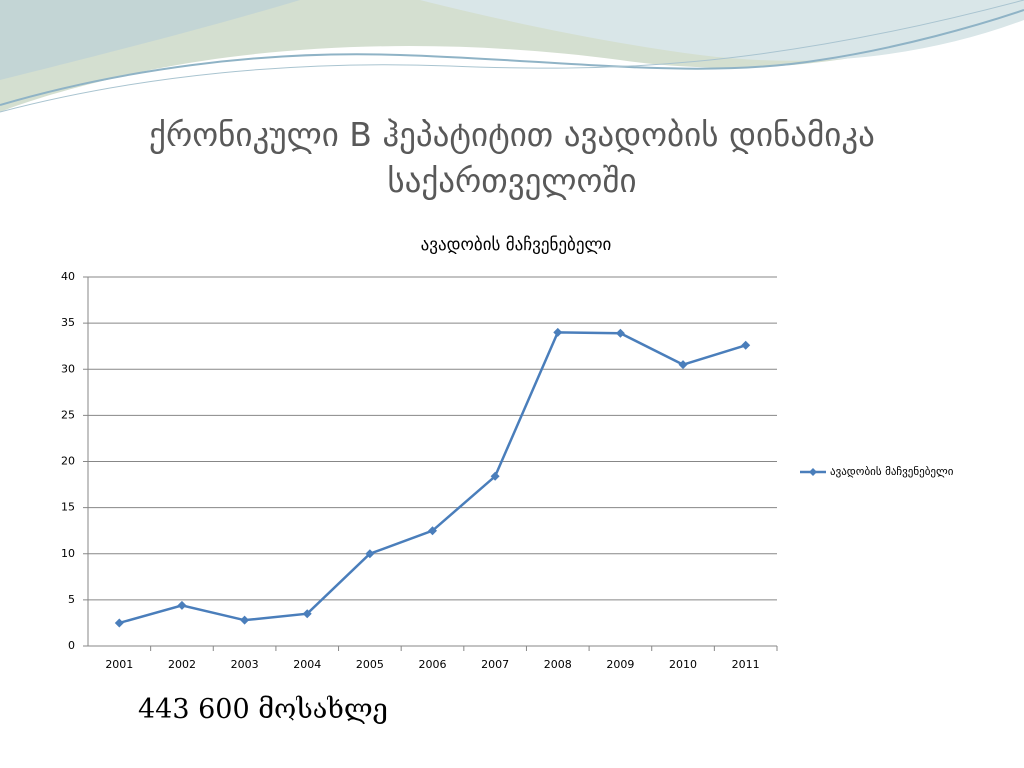 This screenshot has height=768, width=1024. Describe the element at coordinates (307, 664) in the screenshot. I see `x-tick-label: 2004` at that location.